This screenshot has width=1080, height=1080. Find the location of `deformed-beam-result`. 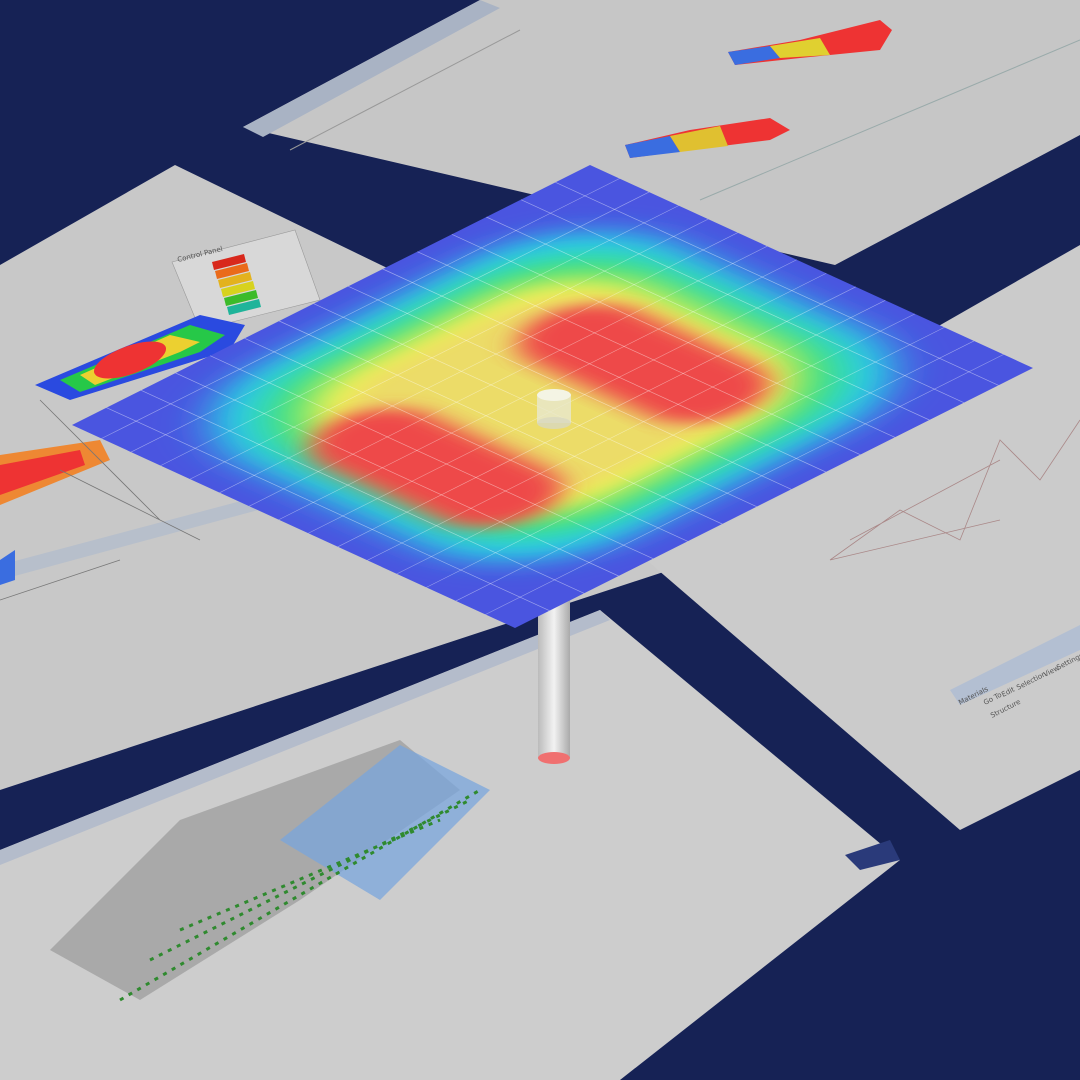

deformed-beam-result is located at coordinates (758, 89).